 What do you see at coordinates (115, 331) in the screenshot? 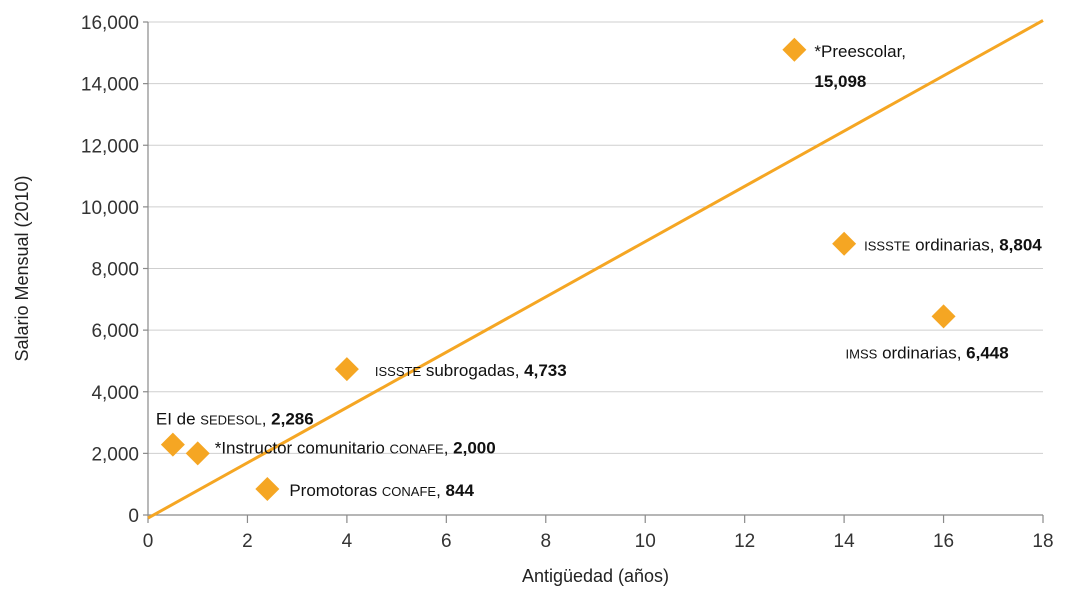
I see `y-tick-label: 6,000` at bounding box center [115, 331].